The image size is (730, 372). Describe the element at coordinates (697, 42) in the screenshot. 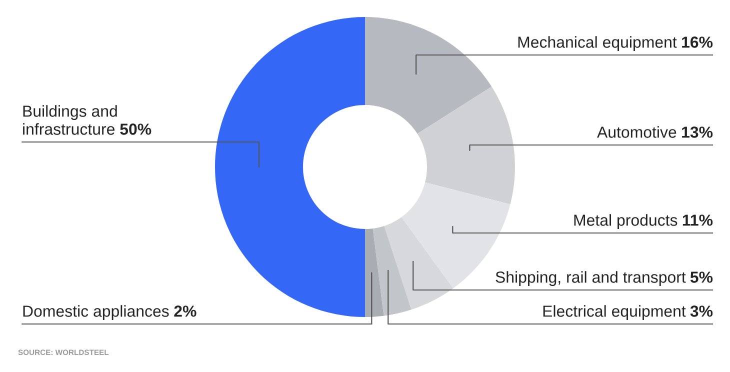

I see `data-label: 16%` at that location.